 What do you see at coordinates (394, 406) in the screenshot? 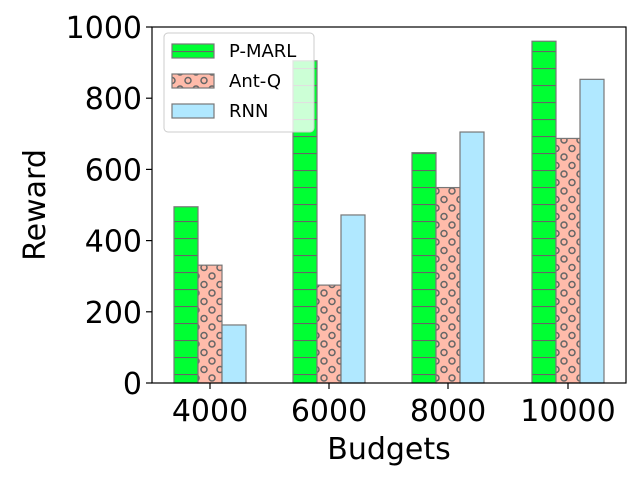
I see `x-axis: 4000 6000 8000 10000` at bounding box center [394, 406].